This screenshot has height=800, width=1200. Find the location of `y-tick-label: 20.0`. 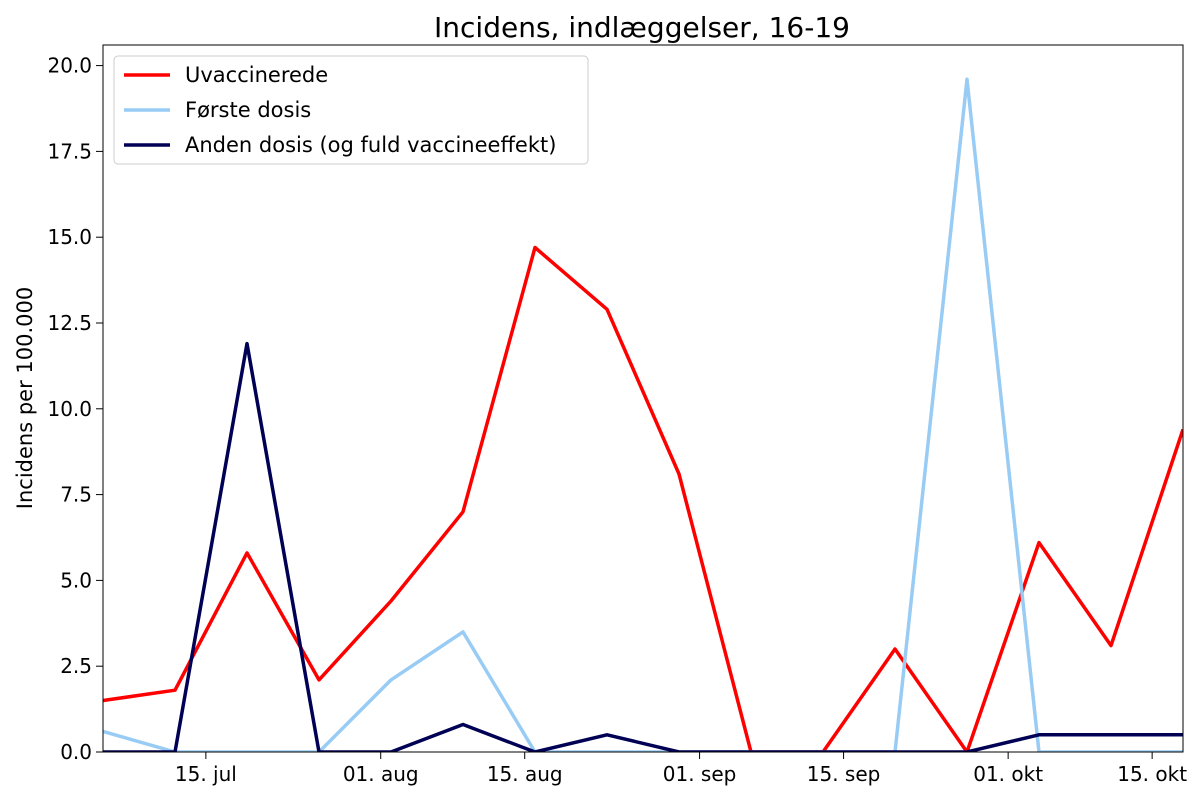

y-tick-label: 20.0 is located at coordinates (69, 66).